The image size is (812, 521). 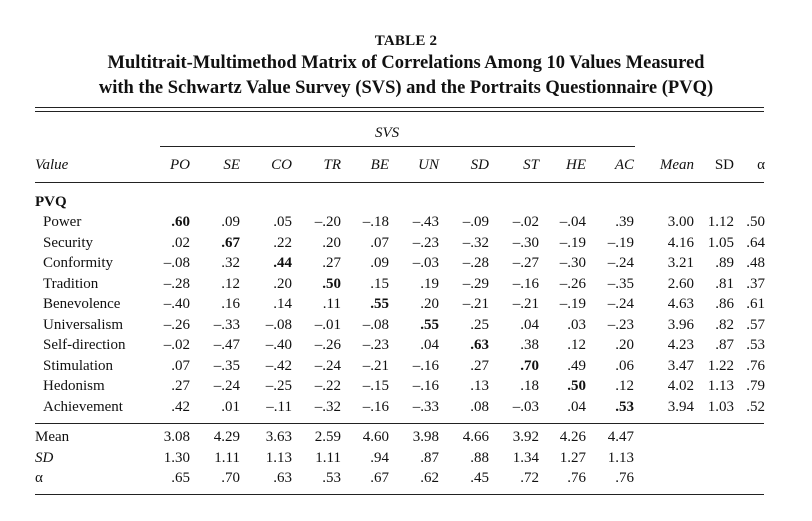 What do you see at coordinates (331, 478) in the screenshot?
I see `footer-cell: .53` at bounding box center [331, 478].